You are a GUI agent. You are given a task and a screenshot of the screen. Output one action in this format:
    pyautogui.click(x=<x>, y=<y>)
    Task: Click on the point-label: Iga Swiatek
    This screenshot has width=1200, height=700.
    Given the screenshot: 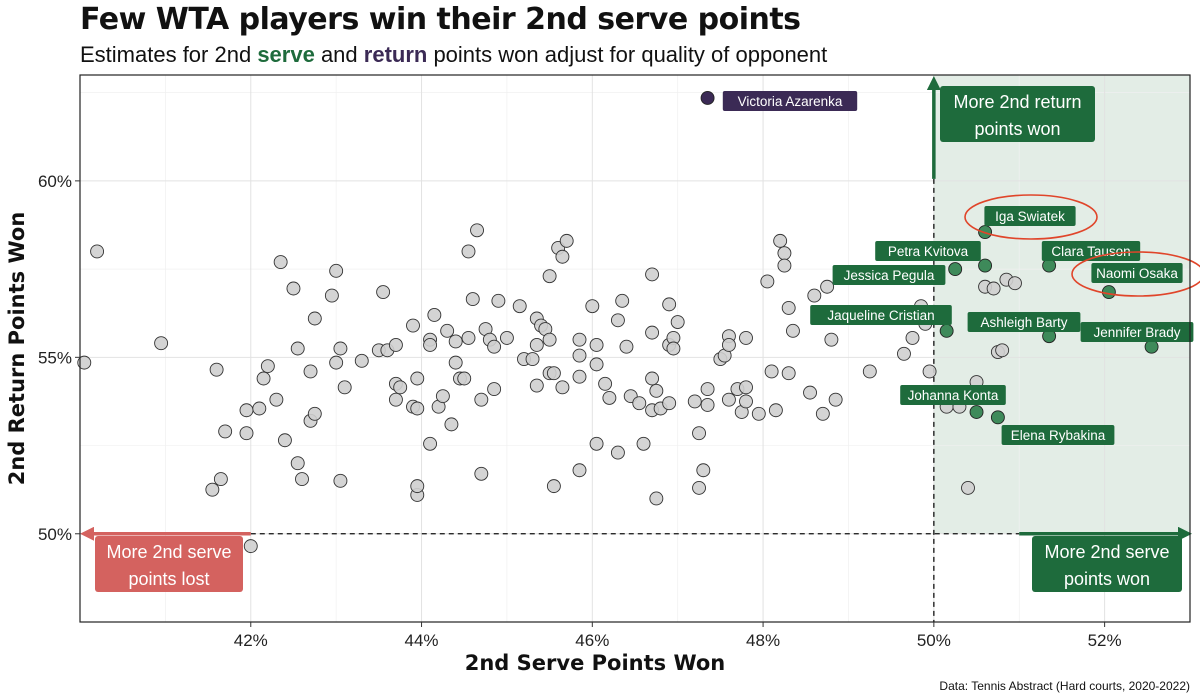 What is the action you would take?
    pyautogui.click(x=1030, y=216)
    